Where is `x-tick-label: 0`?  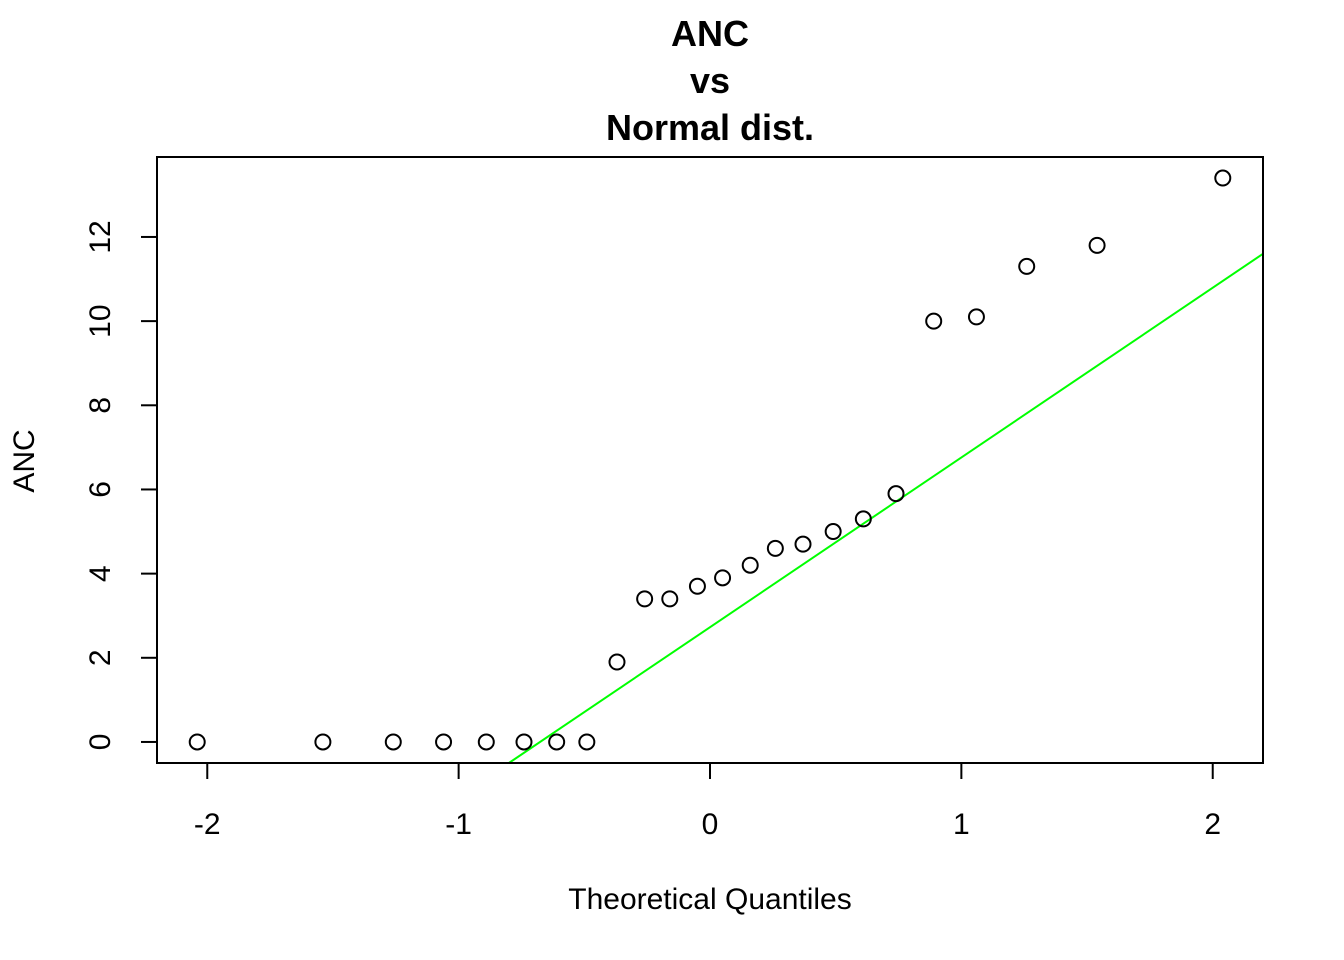
x-tick-label: 0 is located at coordinates (710, 824).